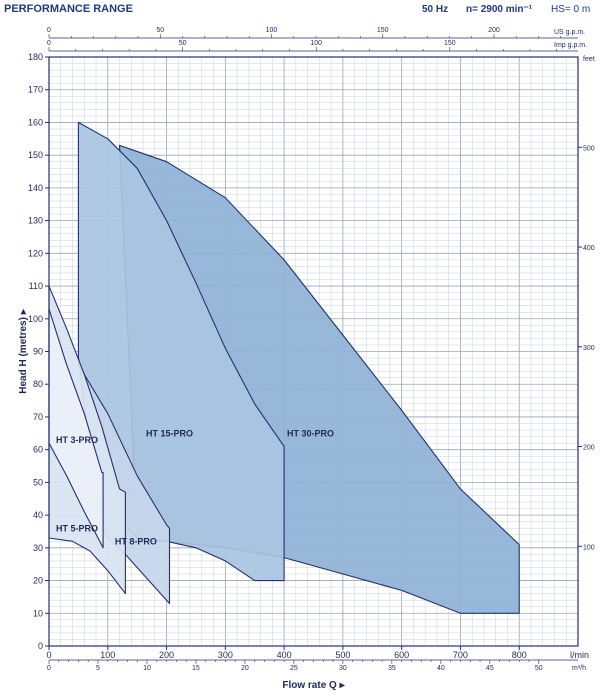 The image size is (609, 700). What do you see at coordinates (98, 668) in the screenshot?
I see `x-tick-label-m3h: 5` at bounding box center [98, 668].